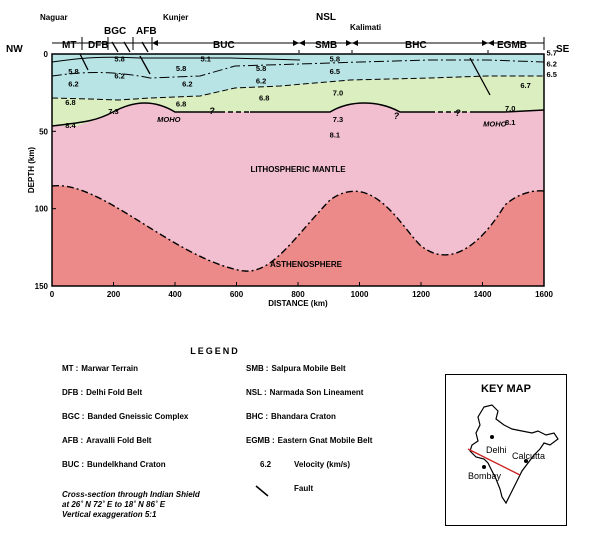 The width and height of the screenshot is (600, 540). I want to click on y-tick-label: 50, so click(43, 131).